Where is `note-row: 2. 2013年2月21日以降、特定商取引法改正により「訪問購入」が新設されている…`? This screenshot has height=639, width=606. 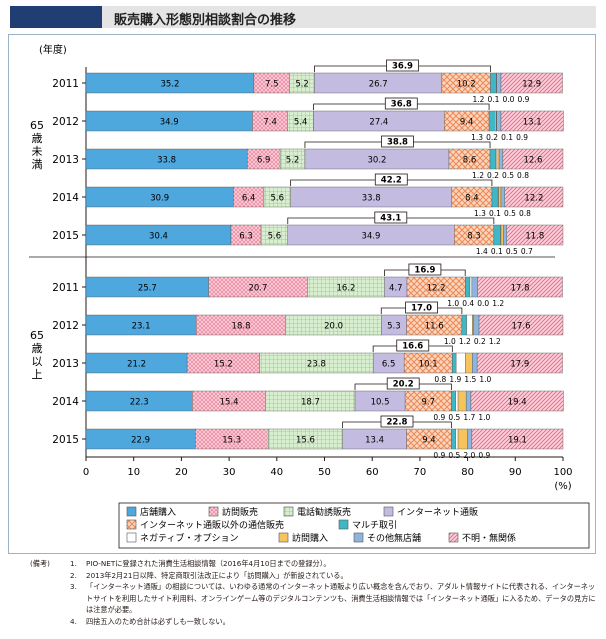 note-row: 2. 2013年2月21日以降、特定商取引法改正により「訪問購入」が新設されている… is located at coordinates (315, 576).